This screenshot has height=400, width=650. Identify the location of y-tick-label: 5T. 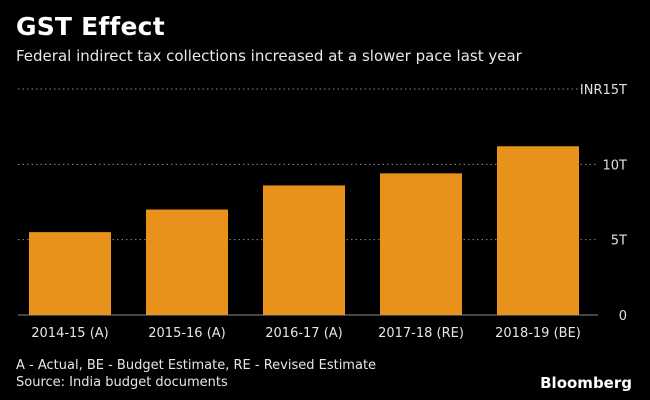
(619, 241).